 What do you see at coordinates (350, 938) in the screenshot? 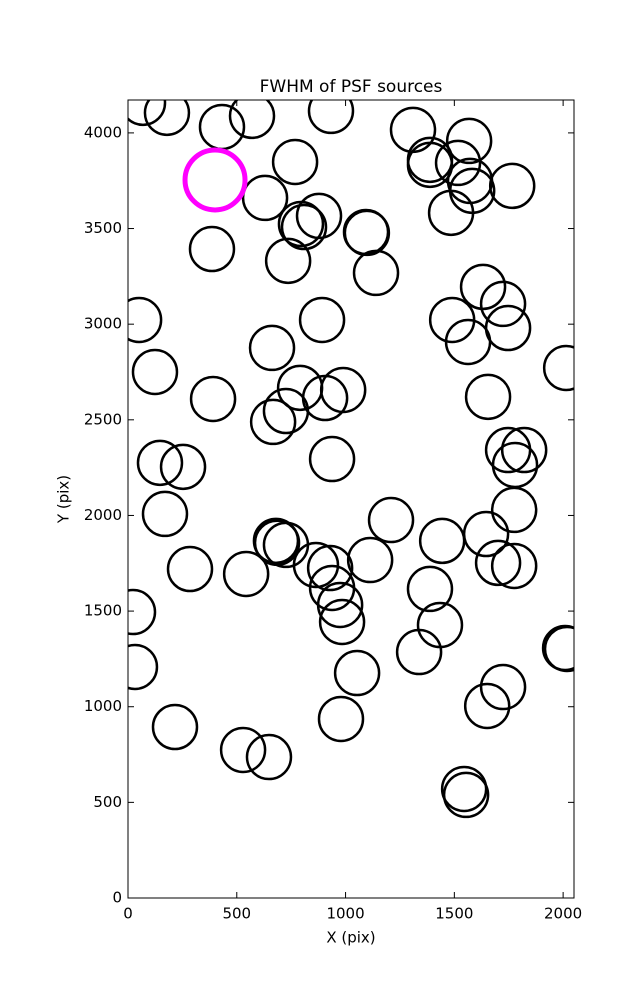
I see `x-axis-label: X (pix)` at bounding box center [350, 938].